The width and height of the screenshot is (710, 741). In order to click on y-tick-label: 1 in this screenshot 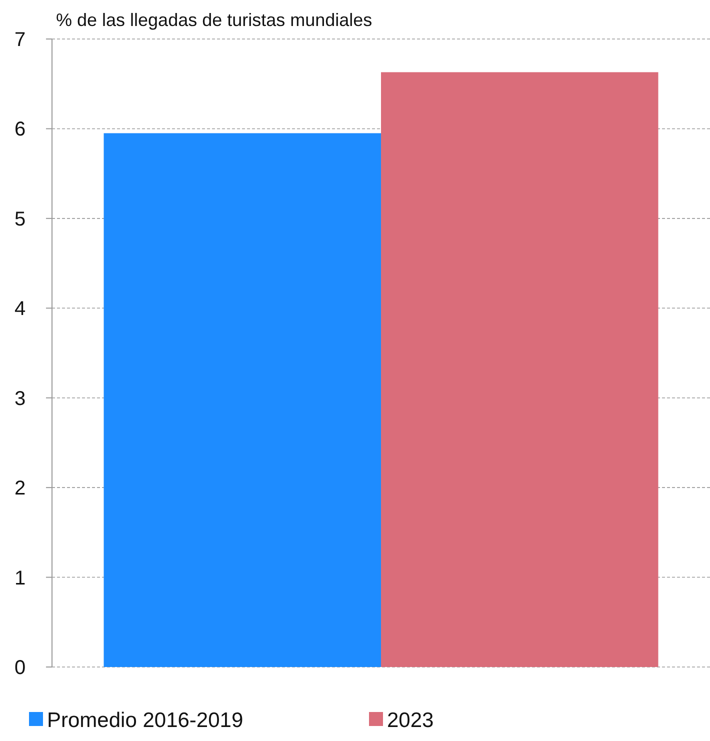, I will do `click(20, 578)`.